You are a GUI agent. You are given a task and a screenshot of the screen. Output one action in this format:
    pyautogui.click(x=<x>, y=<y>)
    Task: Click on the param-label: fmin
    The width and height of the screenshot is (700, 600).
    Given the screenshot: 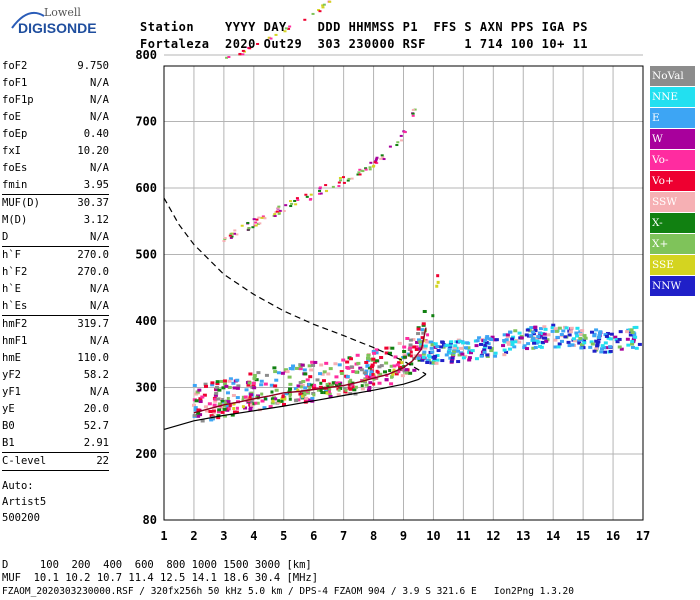 What is the action you would take?
    pyautogui.click(x=15, y=185)
    